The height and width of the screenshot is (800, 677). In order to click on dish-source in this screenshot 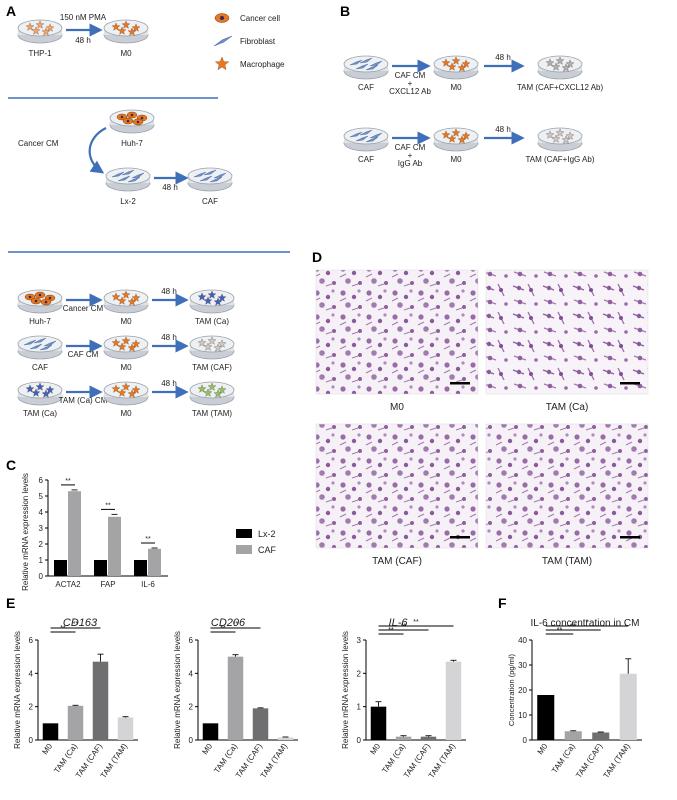, I will do `click(40, 347)`.